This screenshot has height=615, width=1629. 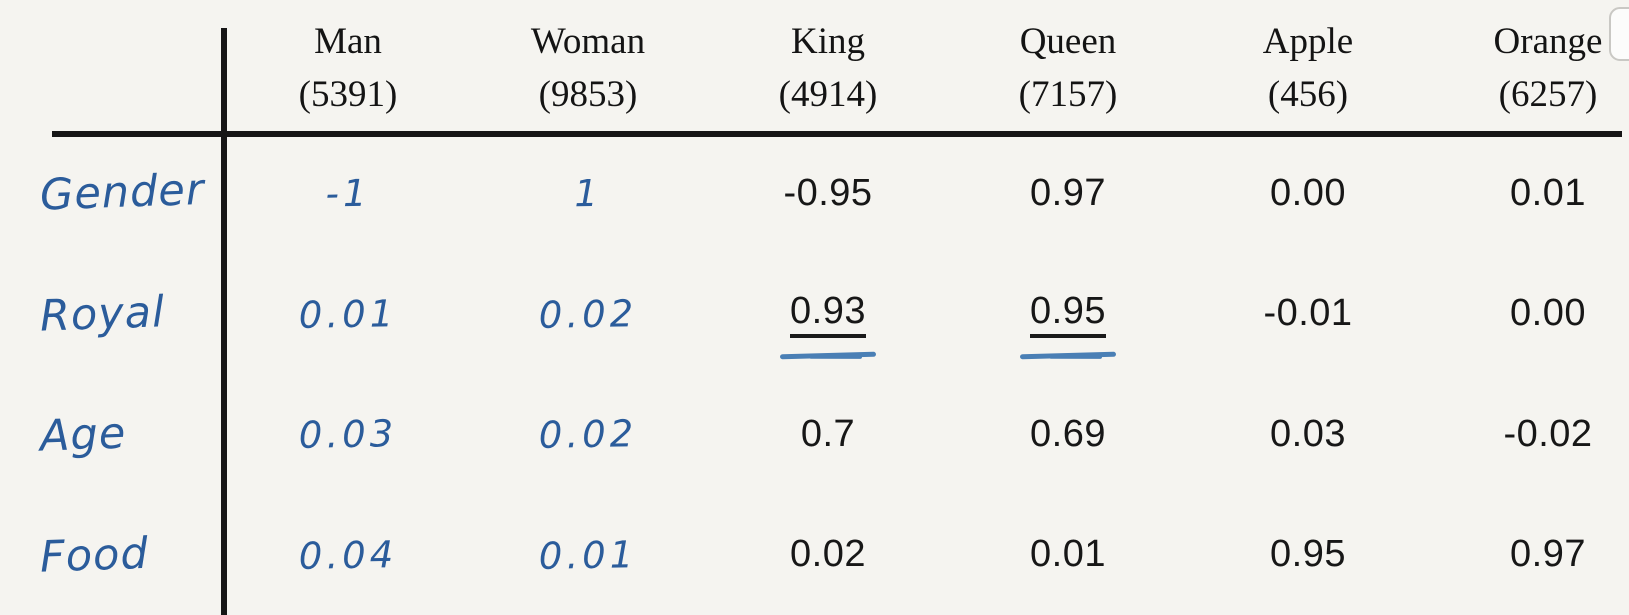 What do you see at coordinates (1548, 94) in the screenshot?
I see `column-count: (6257)` at bounding box center [1548, 94].